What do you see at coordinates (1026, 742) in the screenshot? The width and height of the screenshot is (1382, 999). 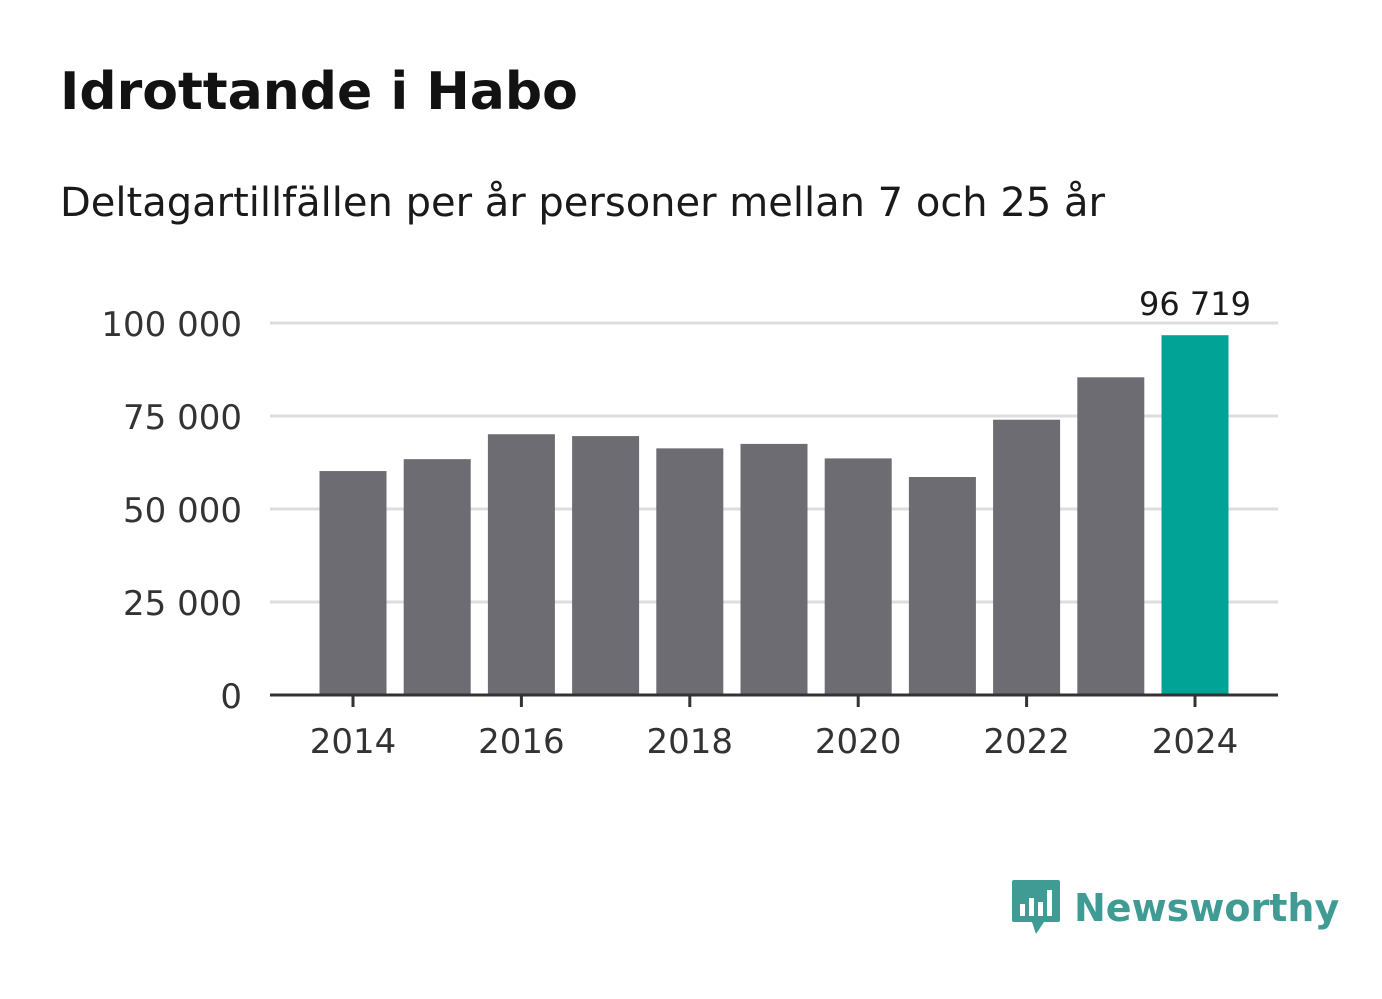 I see `x-tick-label: 2022` at bounding box center [1026, 742].